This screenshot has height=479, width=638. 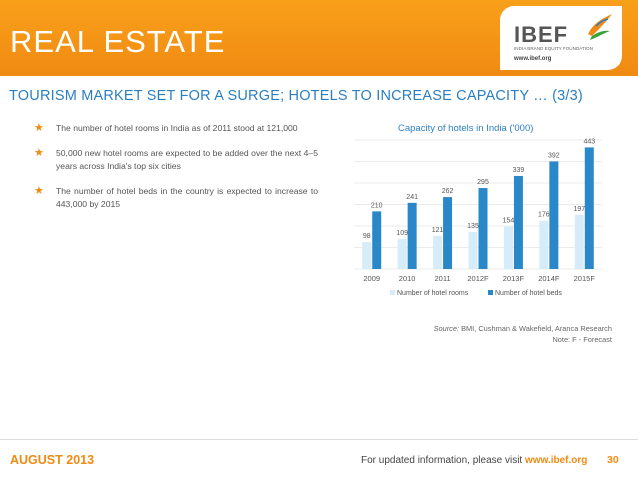 What do you see at coordinates (541, 34) in the screenshot?
I see `logo-wordmark: IBEF` at bounding box center [541, 34].